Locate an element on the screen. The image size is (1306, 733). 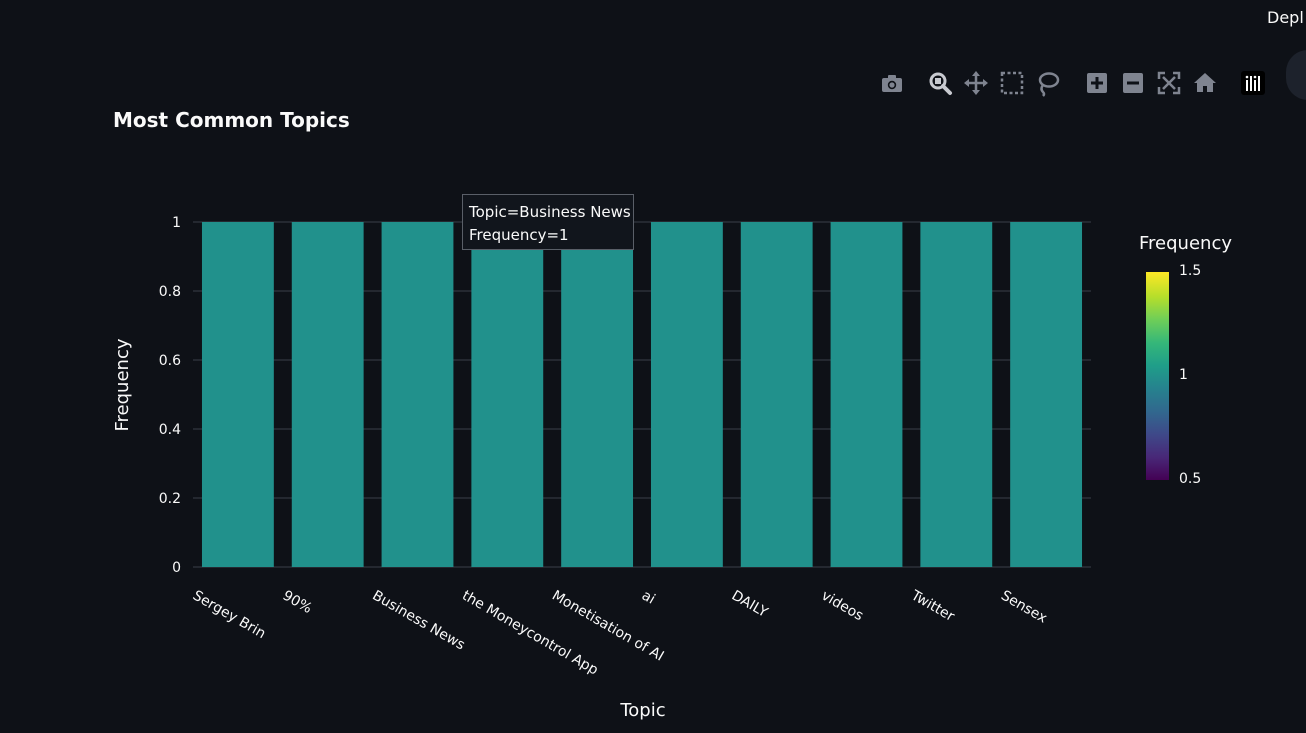
x-tick-label: Business News is located at coordinates (419, 621).